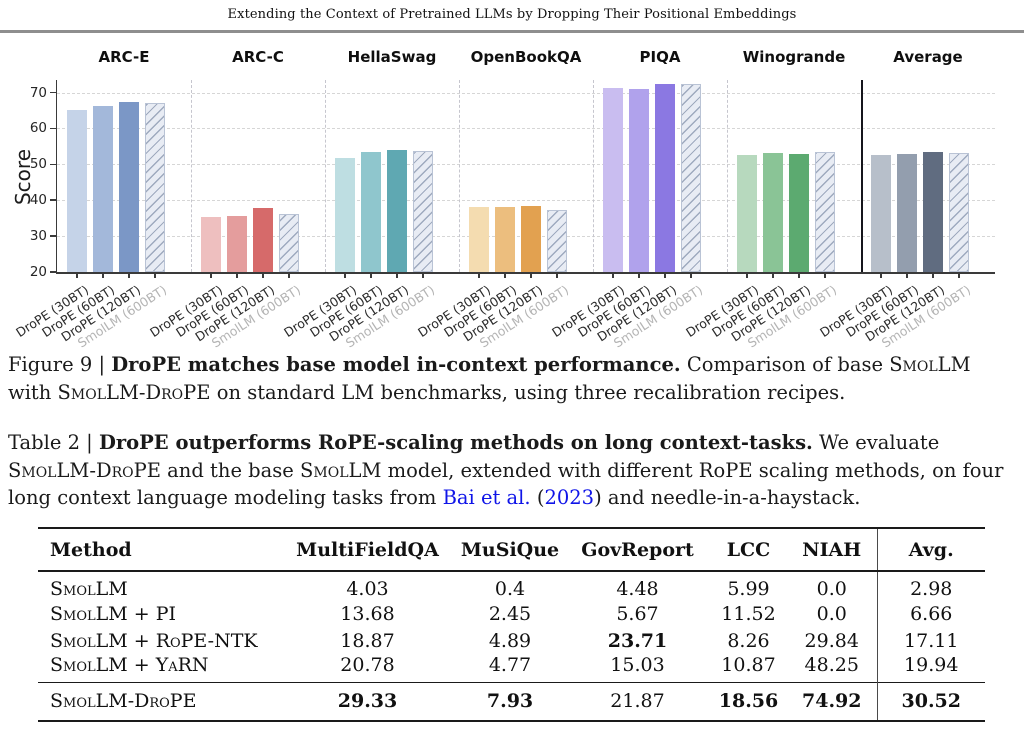  I want to click on method-cell: SmolLM + PI, so click(113, 613).